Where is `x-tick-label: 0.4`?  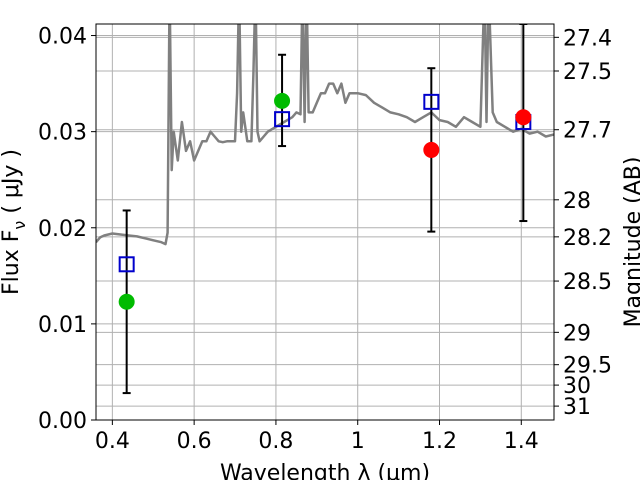 x-tick-label: 0.4 is located at coordinates (112, 441).